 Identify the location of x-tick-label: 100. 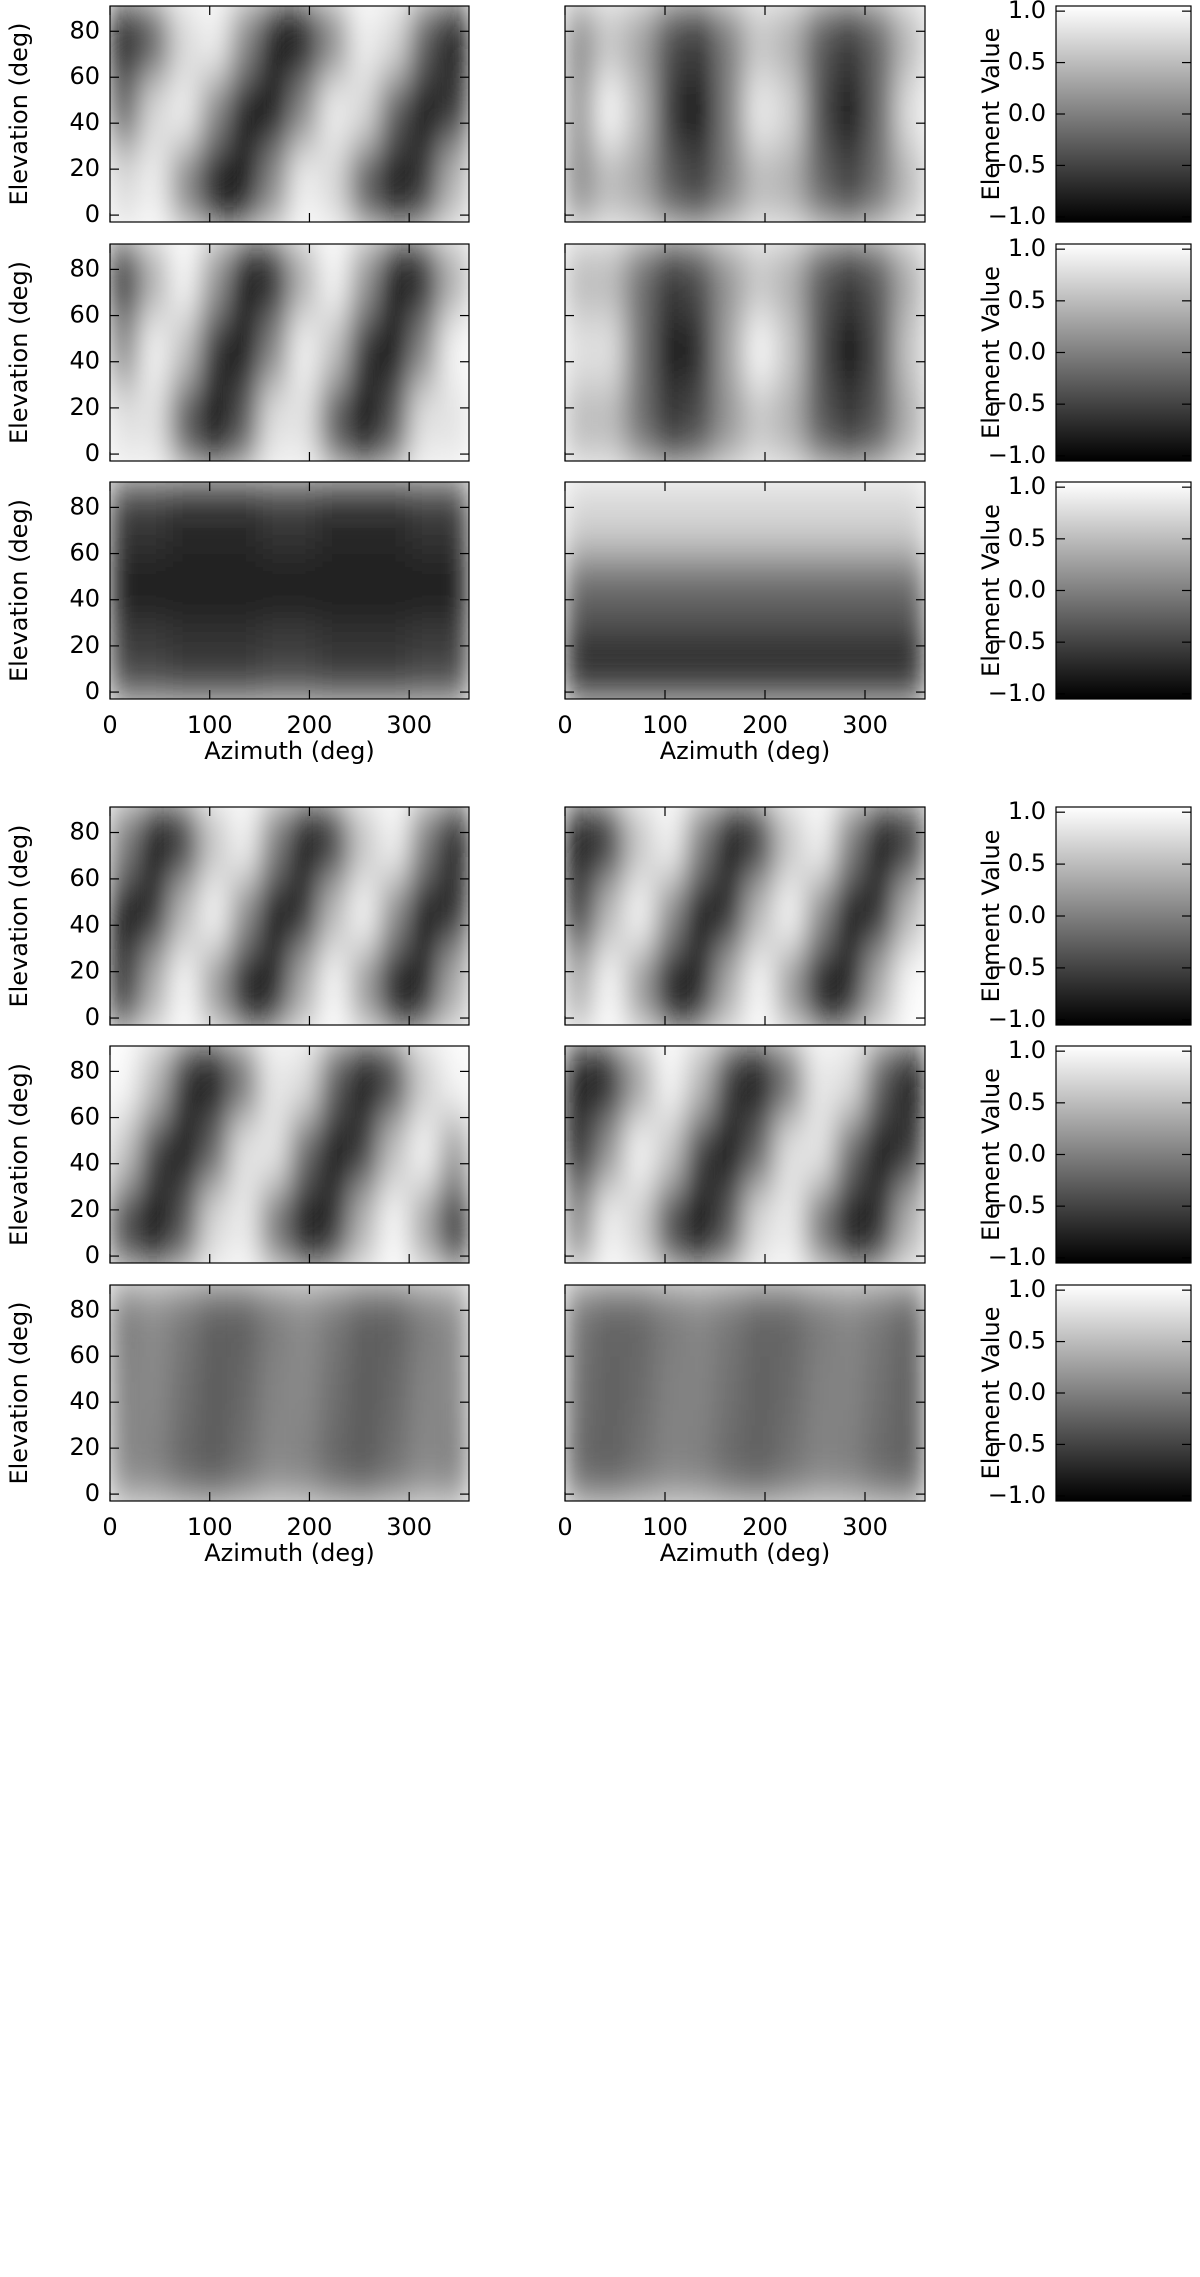
(210, 1527).